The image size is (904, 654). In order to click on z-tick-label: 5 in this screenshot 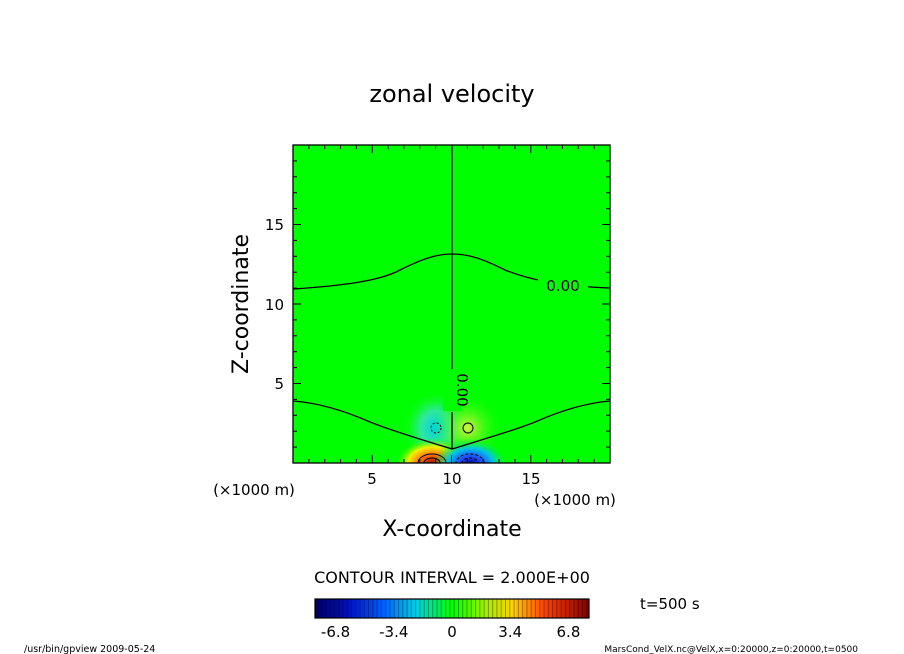, I will do `click(279, 384)`.